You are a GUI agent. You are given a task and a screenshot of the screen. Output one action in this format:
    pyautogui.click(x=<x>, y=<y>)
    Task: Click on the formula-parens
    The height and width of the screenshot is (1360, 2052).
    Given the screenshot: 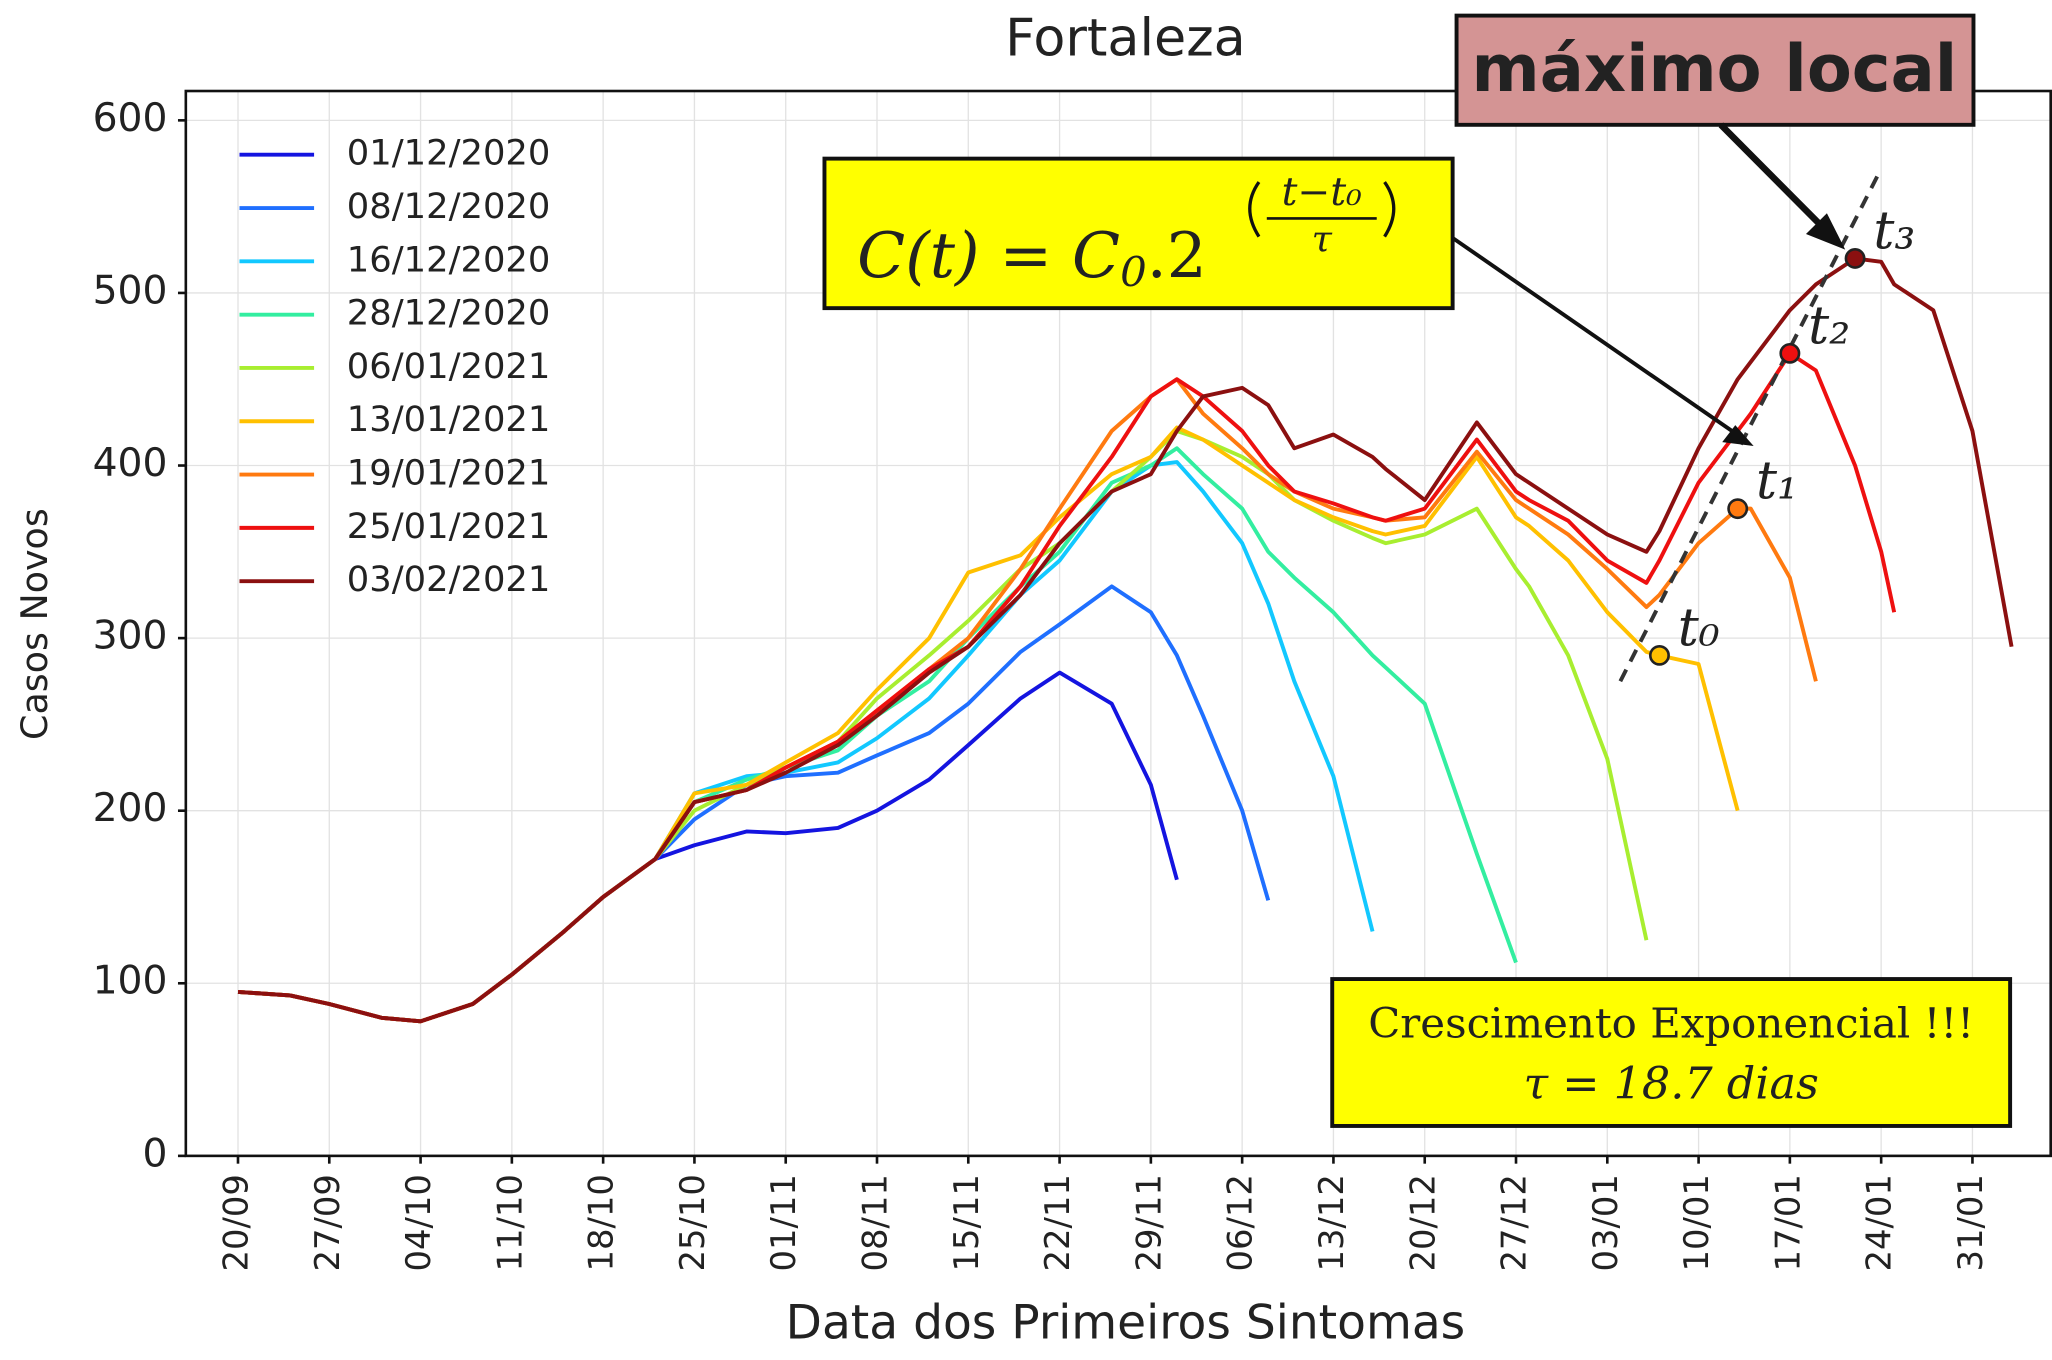 What is the action you would take?
    pyautogui.click(x=1322, y=209)
    